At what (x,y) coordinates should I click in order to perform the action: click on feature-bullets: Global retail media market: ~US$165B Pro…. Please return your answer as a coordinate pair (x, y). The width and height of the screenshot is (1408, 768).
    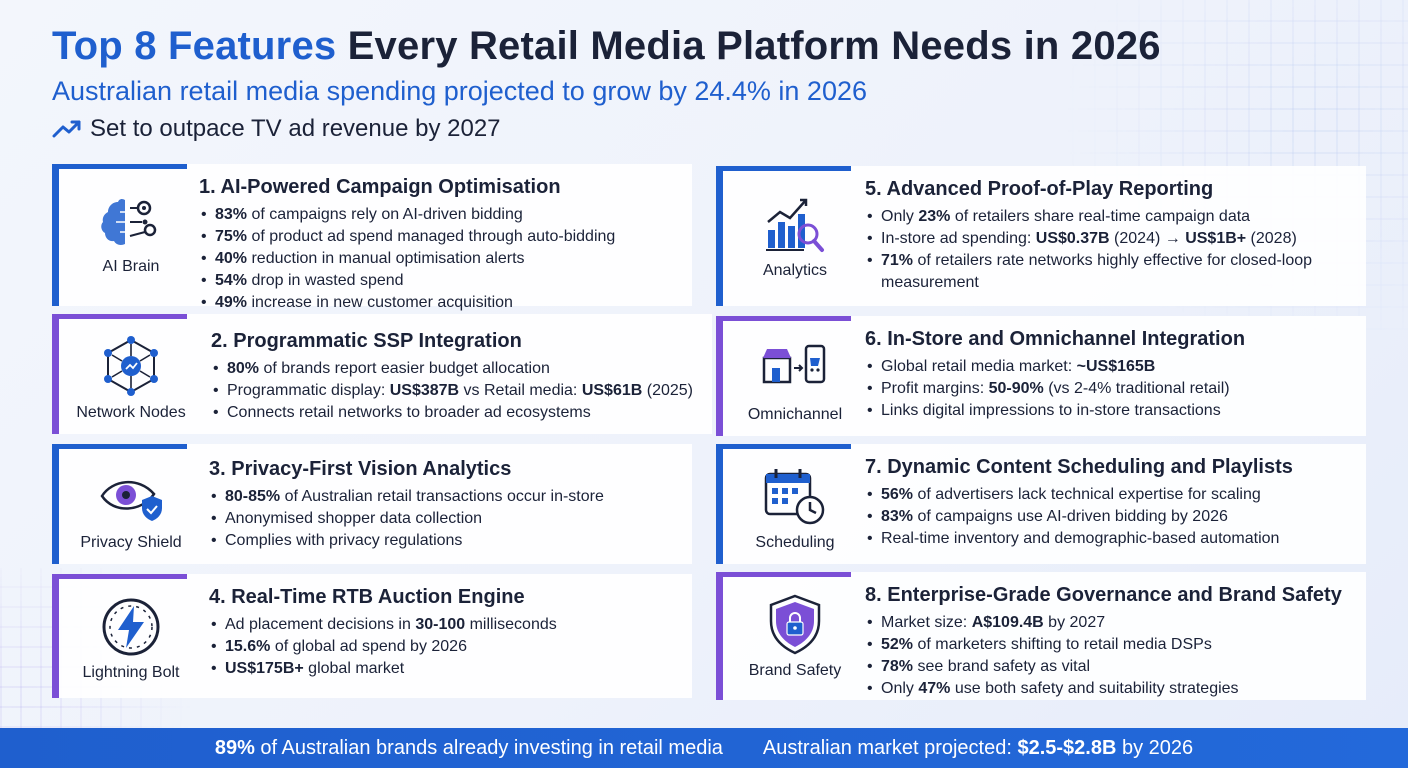
    Looking at the image, I should click on (1111, 389).